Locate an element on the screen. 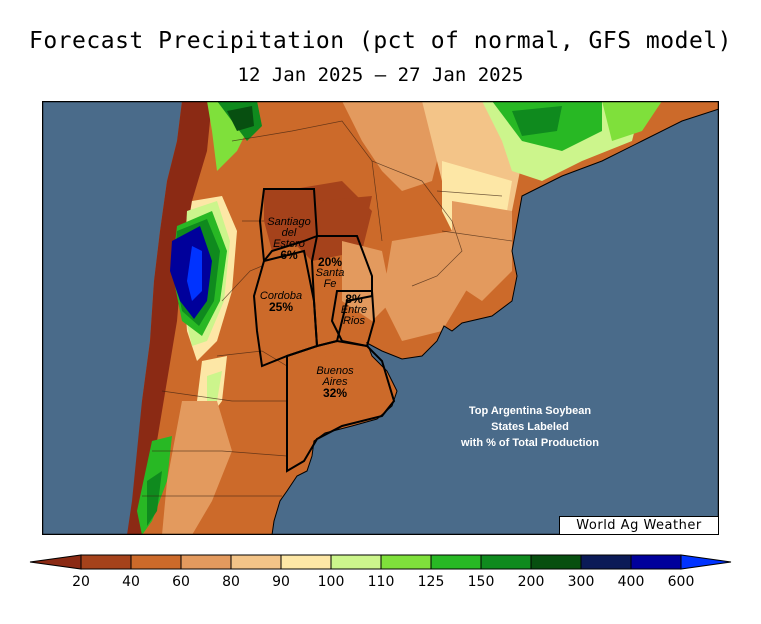 The height and width of the screenshot is (624, 761). note-line: States Labeled is located at coordinates (530, 427).